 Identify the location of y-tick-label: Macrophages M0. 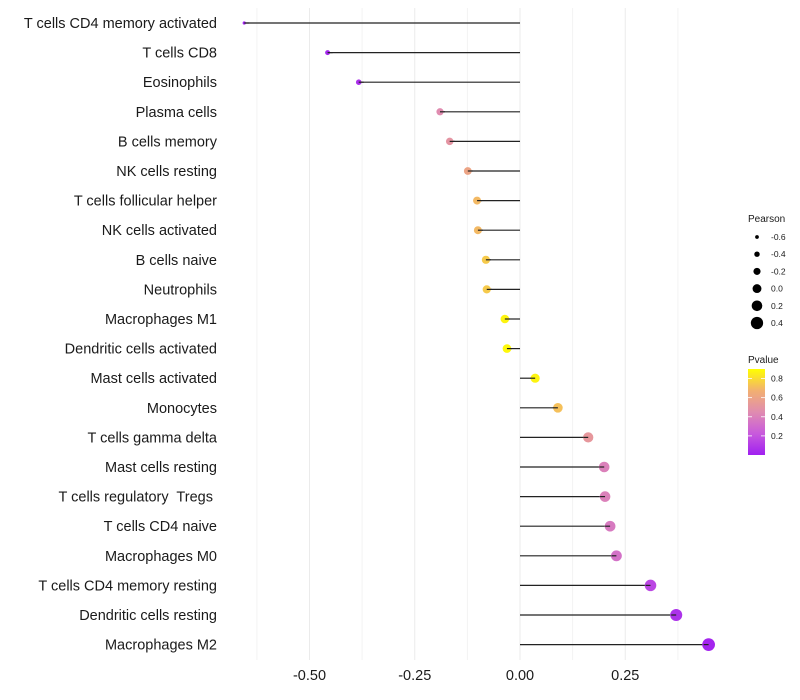
(161, 557).